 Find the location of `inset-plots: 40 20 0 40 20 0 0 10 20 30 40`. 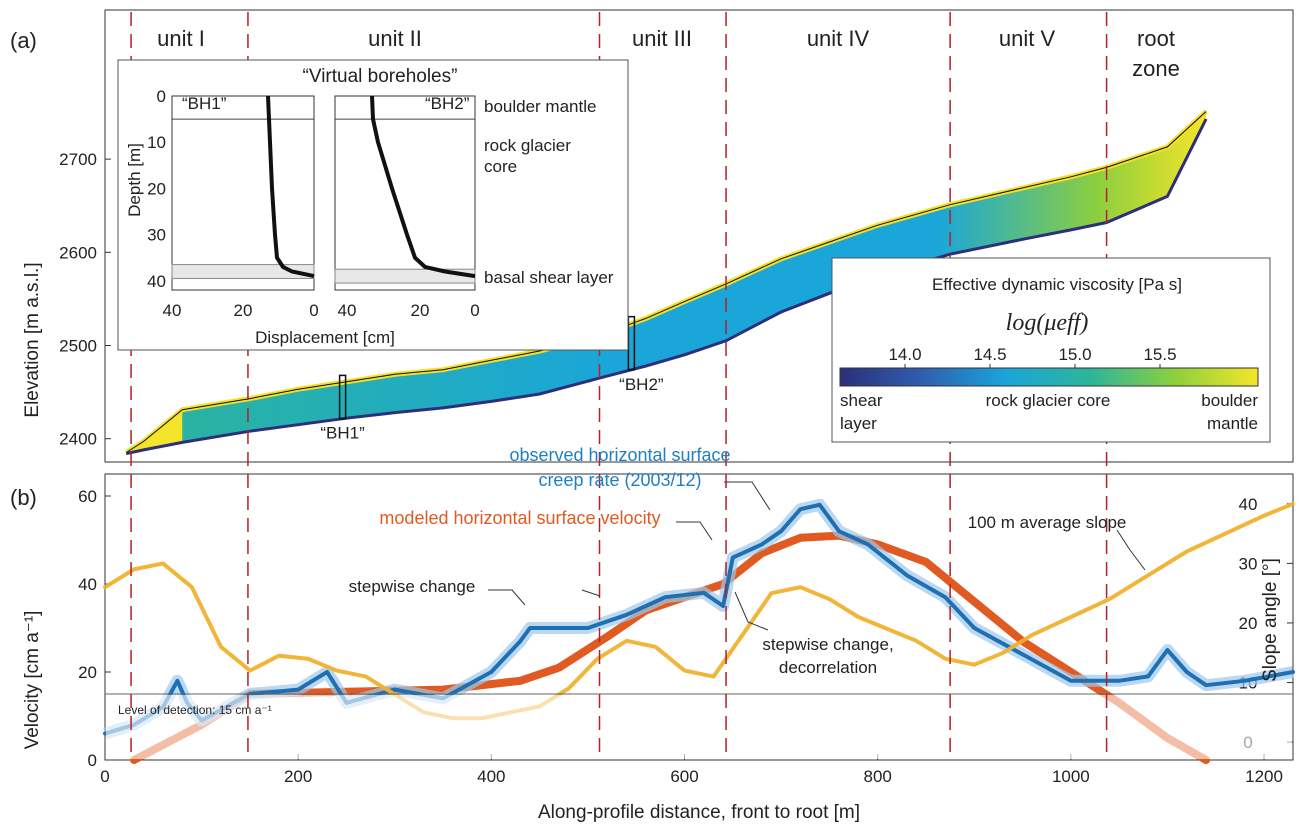

inset-plots: 40 20 0 40 20 0 0 10 20 30 40 is located at coordinates (313, 203).